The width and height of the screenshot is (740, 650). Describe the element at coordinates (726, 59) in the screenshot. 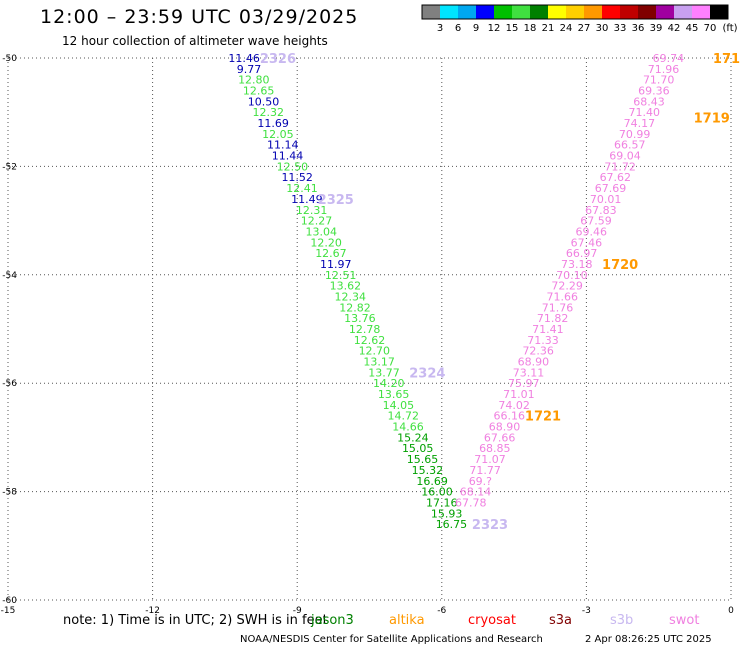

I see `pass-number-label: 1718` at that location.